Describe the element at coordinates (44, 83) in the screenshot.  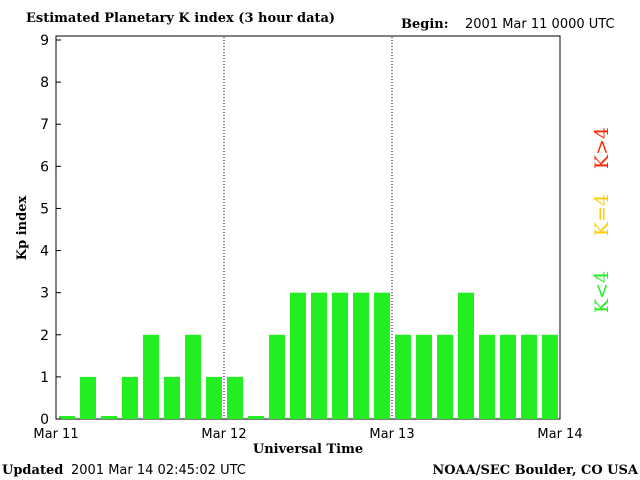
I see `y-tick-label: 8` at that location.